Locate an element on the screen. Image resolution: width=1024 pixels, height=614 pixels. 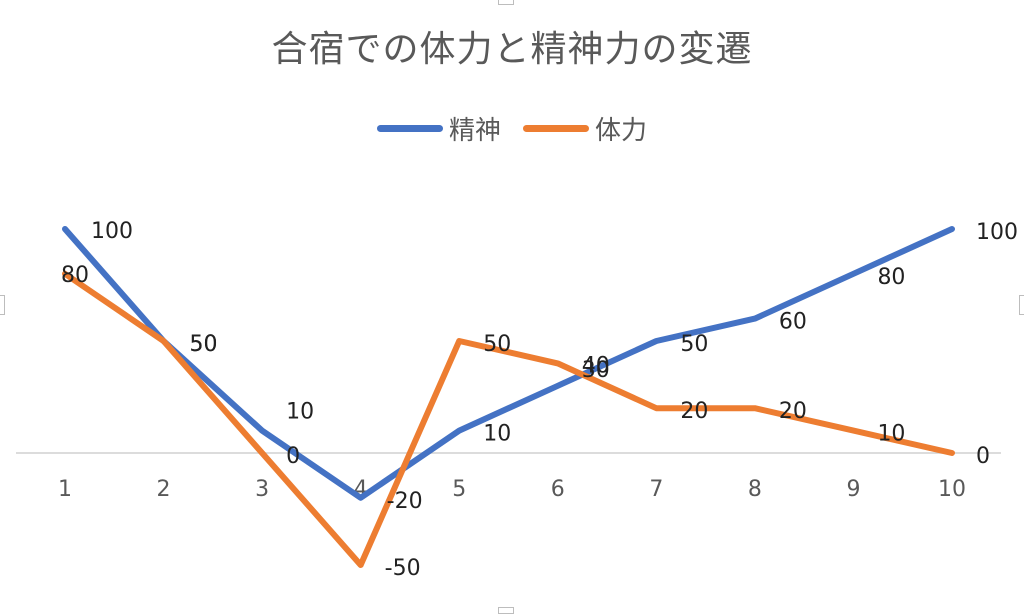
legend-swatch-stamina is located at coordinates (556, 128).